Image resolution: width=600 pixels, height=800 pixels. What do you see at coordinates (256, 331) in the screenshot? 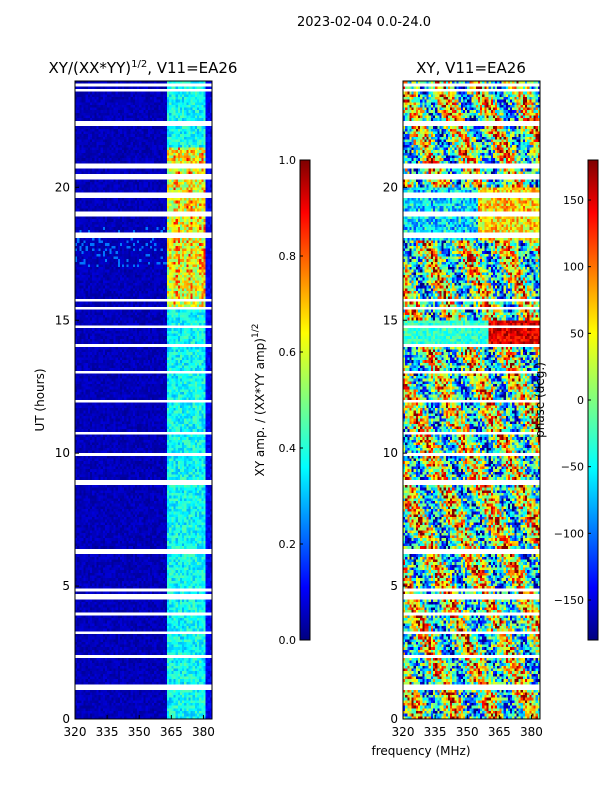
I see `left-cb-label-exponent: 1/2` at bounding box center [256, 331].